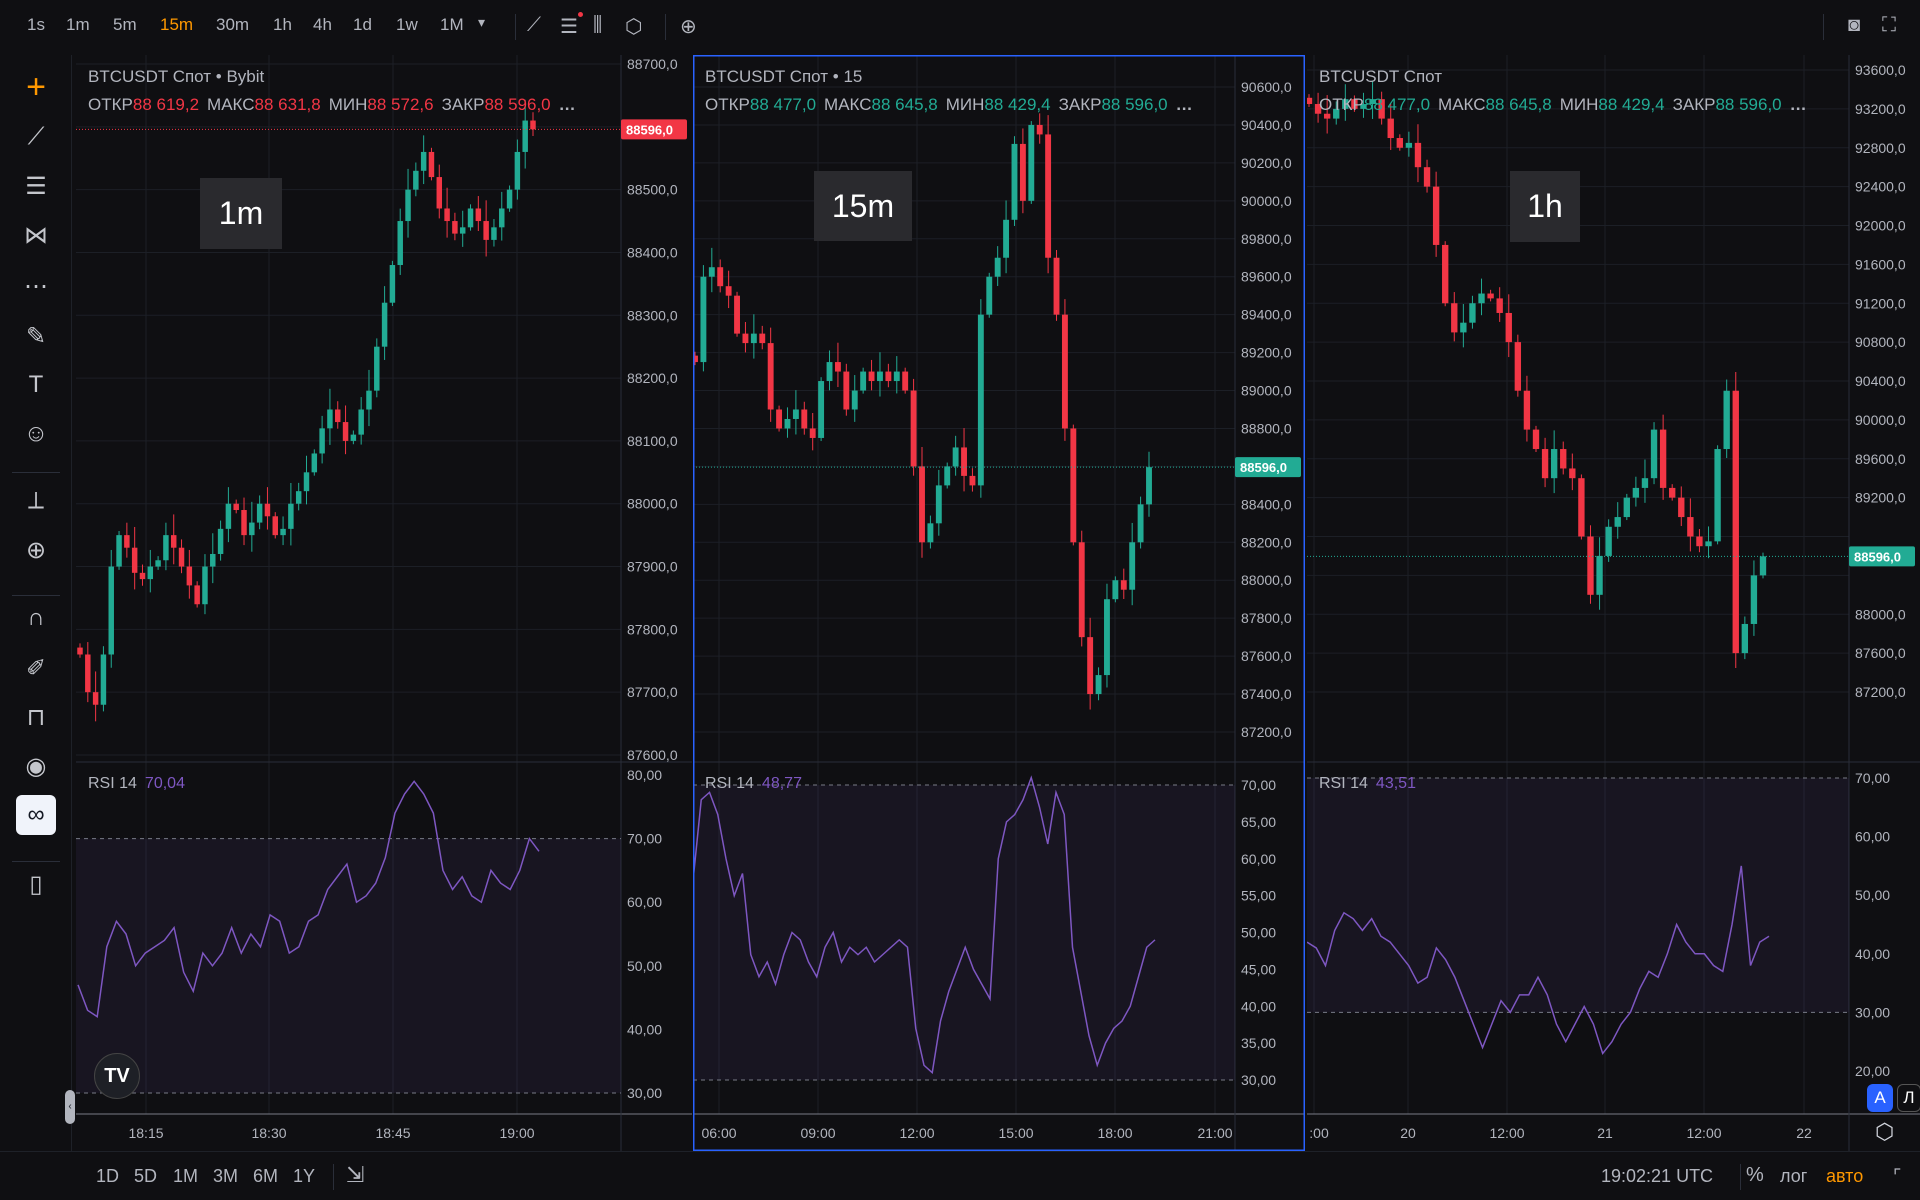  I want to click on log-scale-button: Л, so click(1908, 1098).